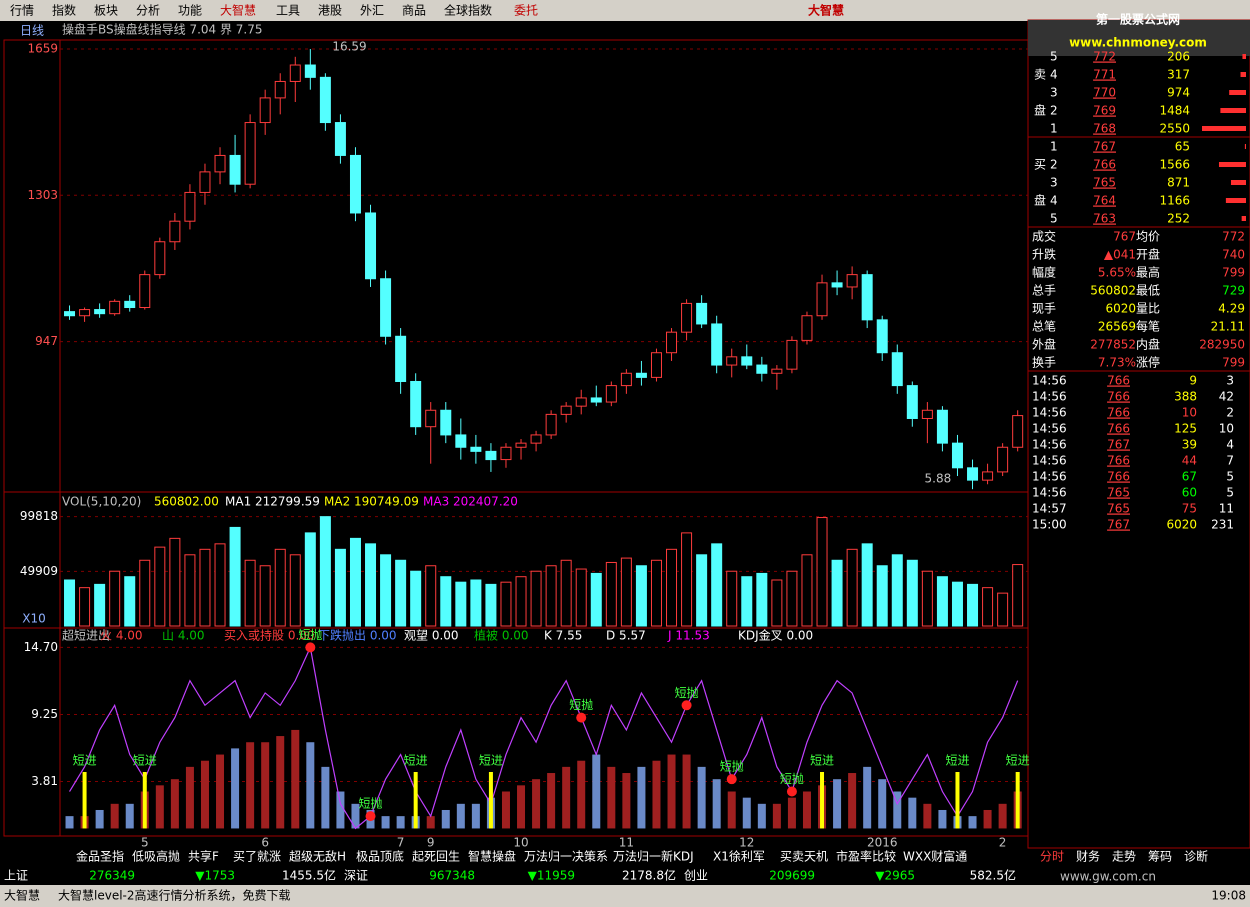 Image resolution: width=1250 pixels, height=907 pixels. Describe the element at coordinates (491, 761) in the screenshot. I see `signal-label: 短进` at that location.